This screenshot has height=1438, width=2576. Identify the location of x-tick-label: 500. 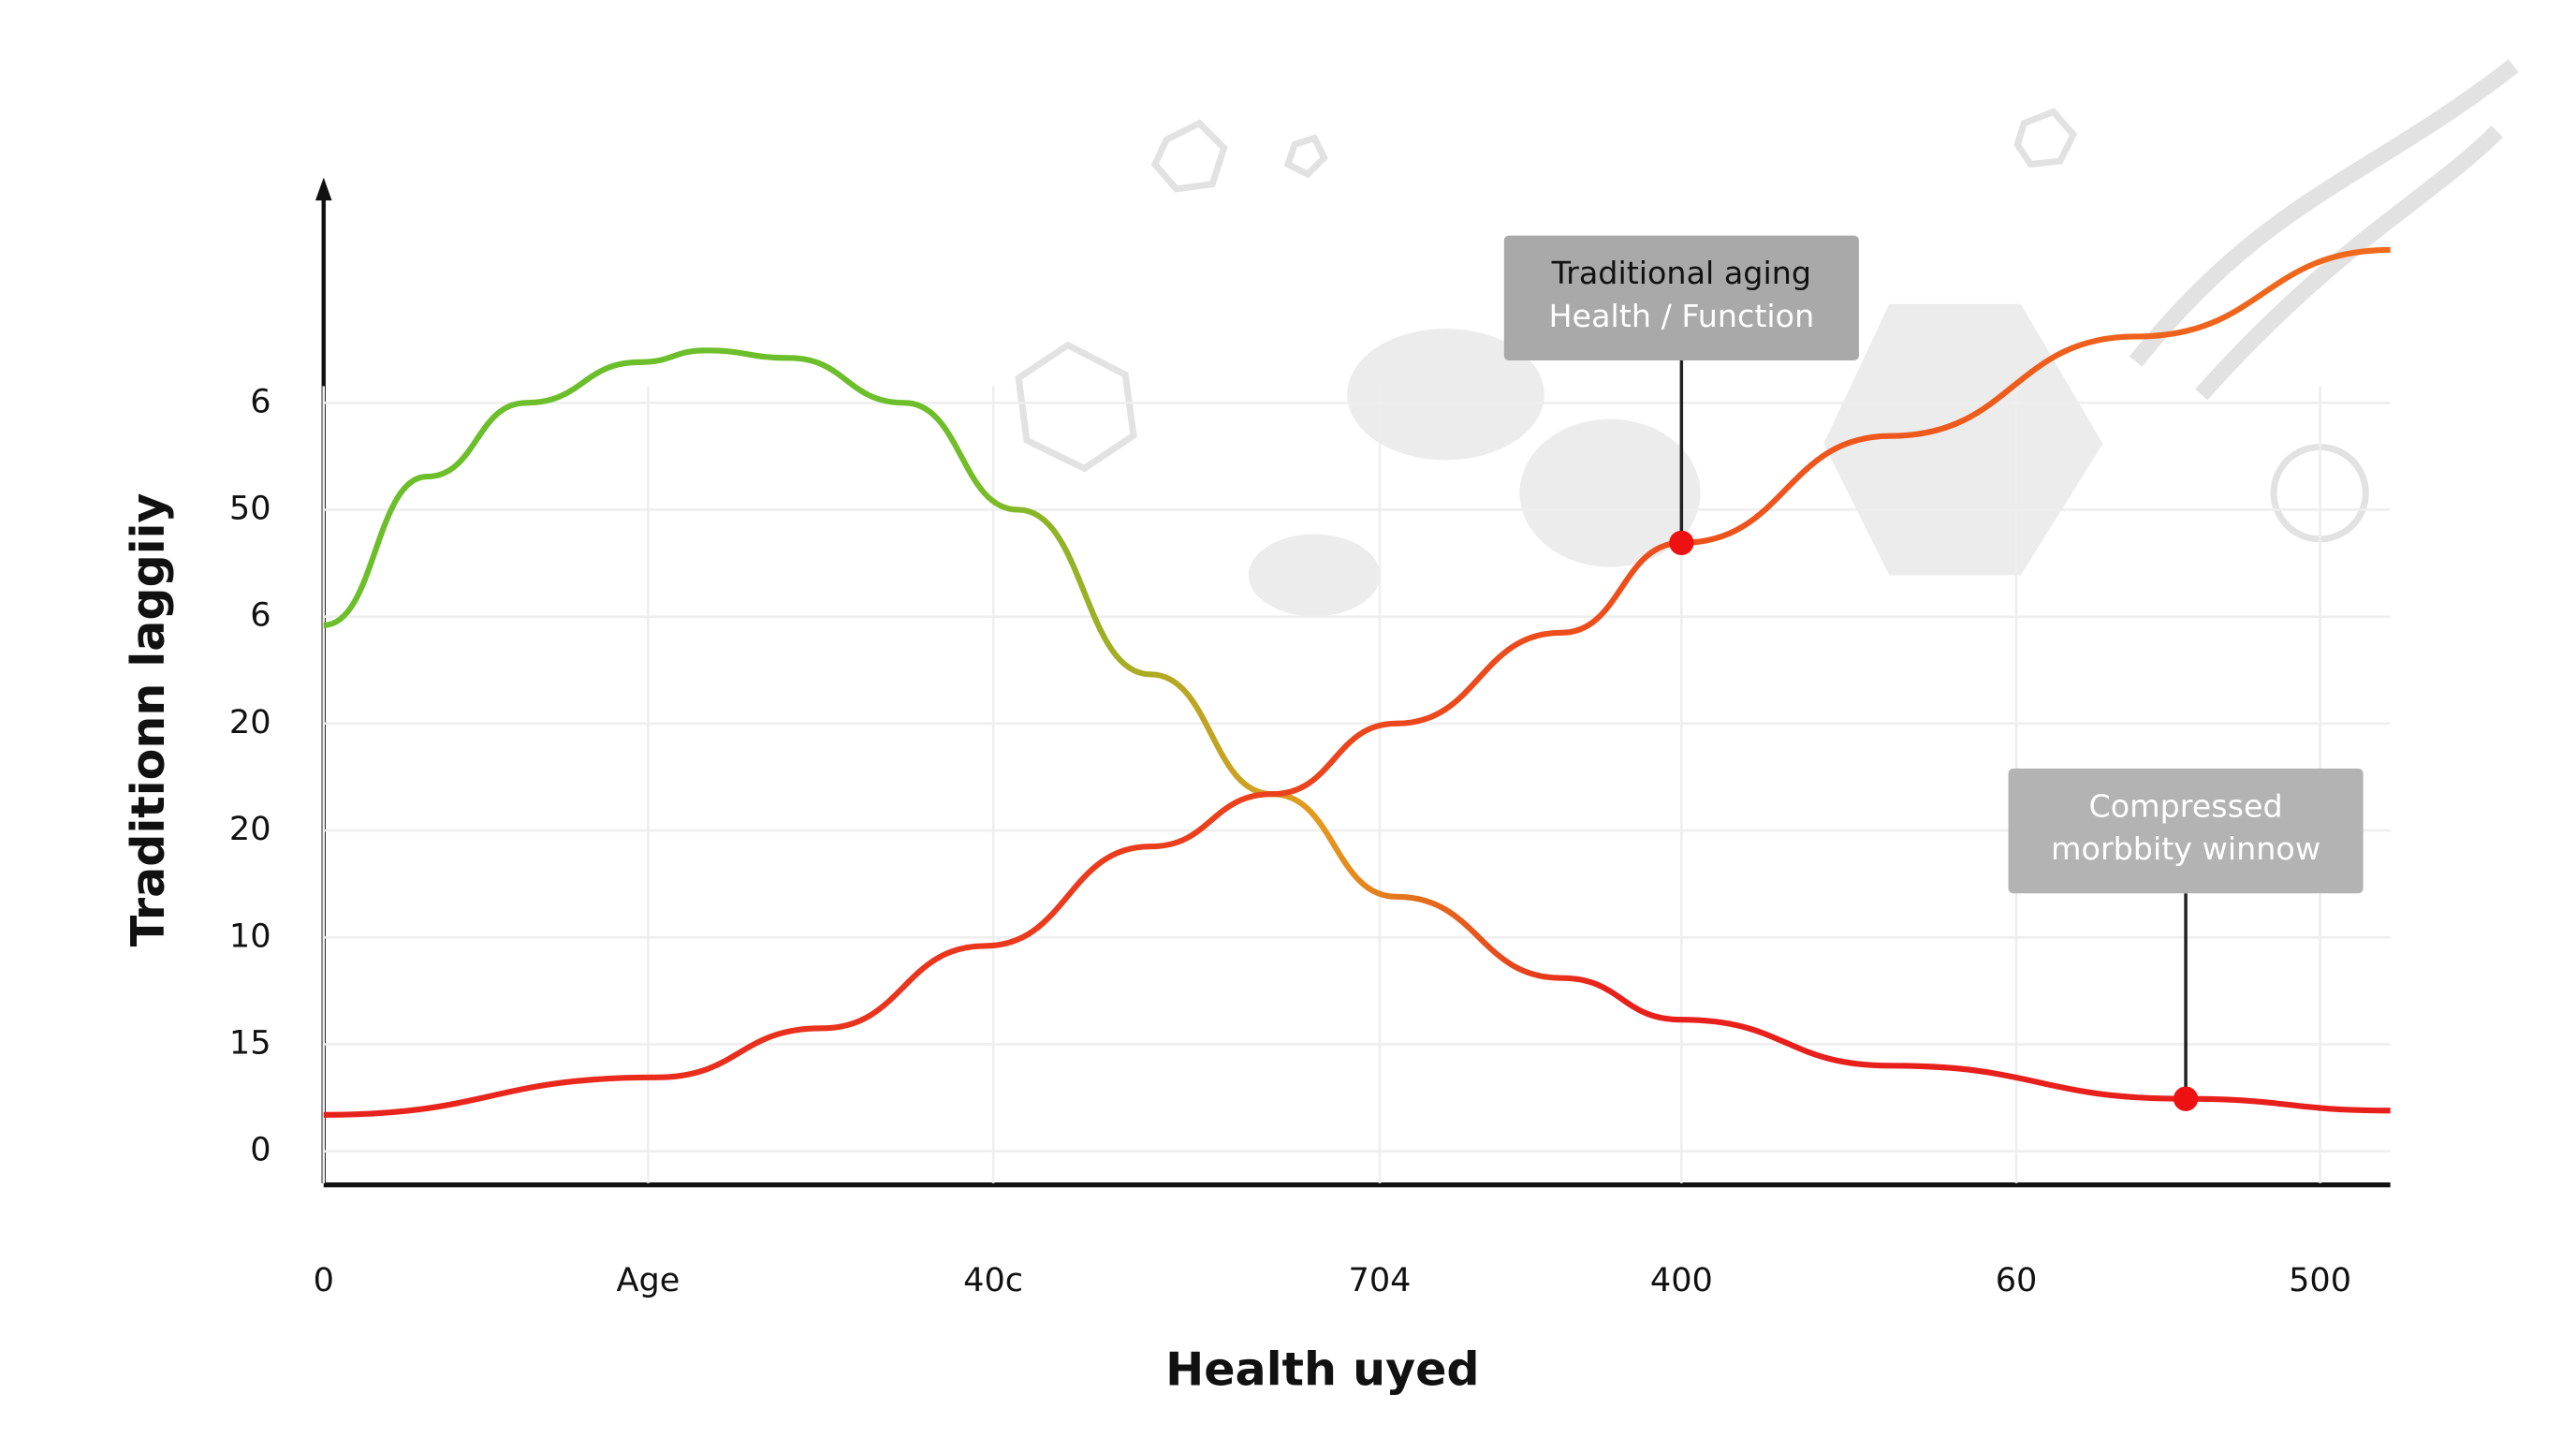
(2320, 1280).